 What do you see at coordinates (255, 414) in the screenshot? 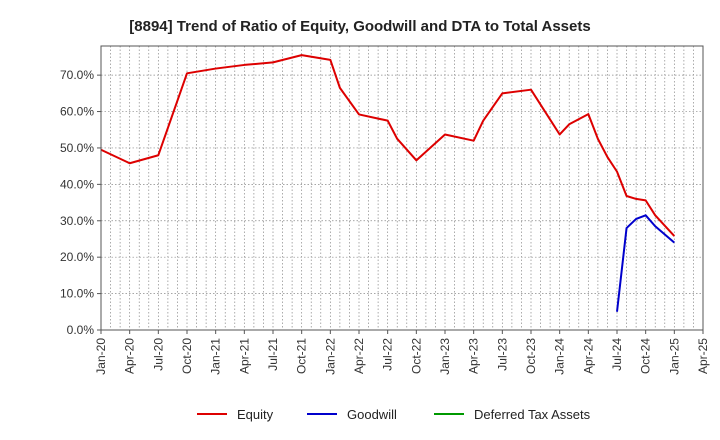
I see `legend-label: Equity` at bounding box center [255, 414].